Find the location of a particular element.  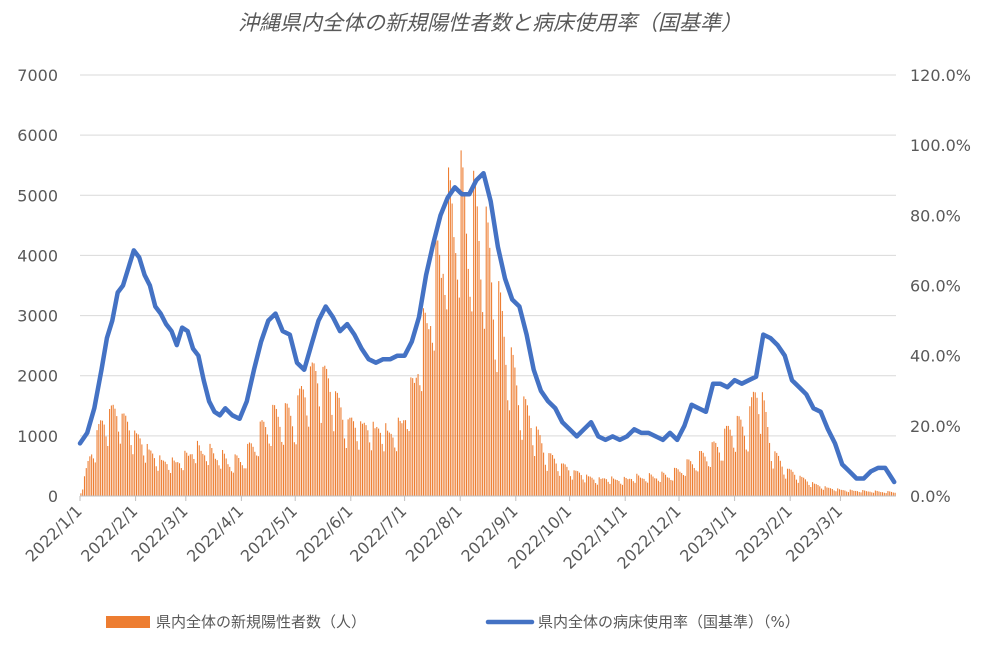

legend-swatch-bars is located at coordinates (128, 622).